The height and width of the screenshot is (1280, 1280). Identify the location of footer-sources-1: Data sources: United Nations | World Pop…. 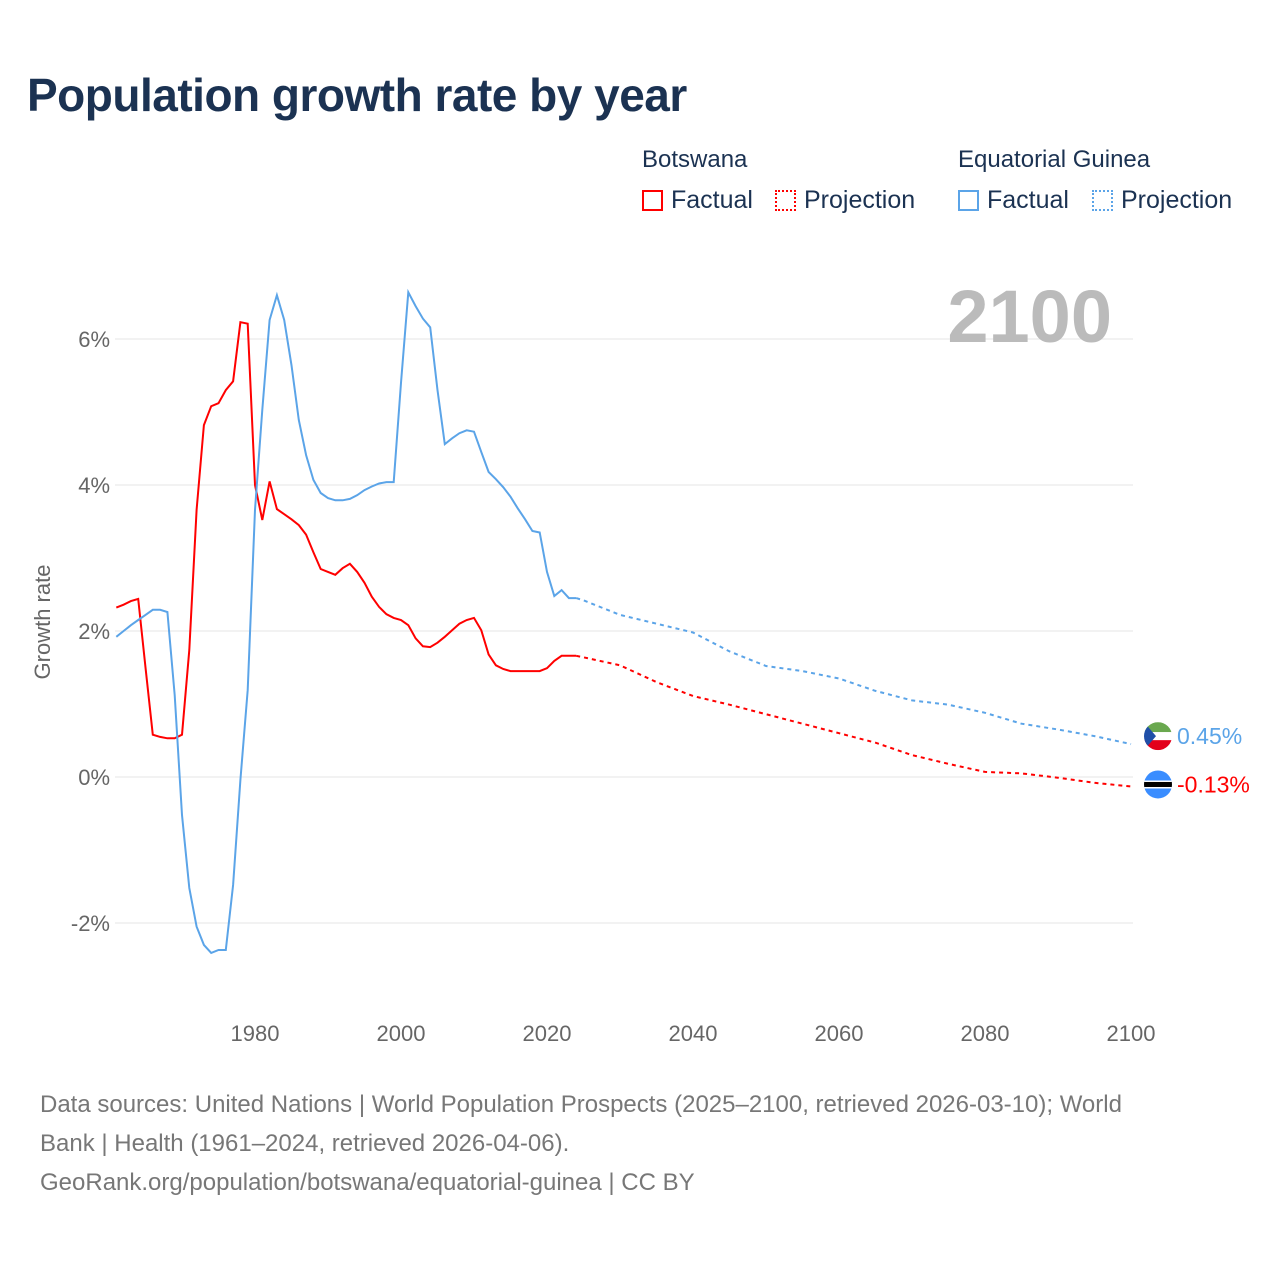
(581, 1104).